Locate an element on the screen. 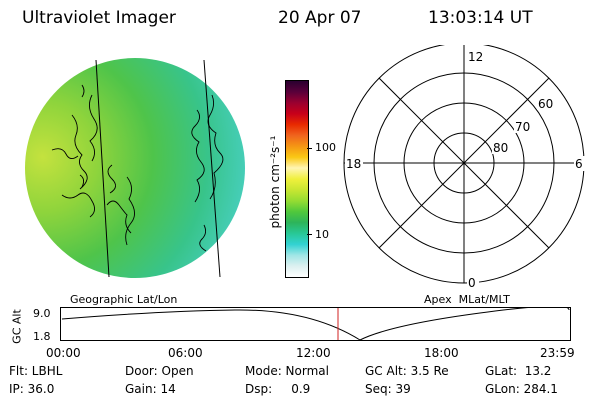 This screenshot has height=400, width=600. geographic-coords-title: Geographic Lat/Lon is located at coordinates (124, 299).